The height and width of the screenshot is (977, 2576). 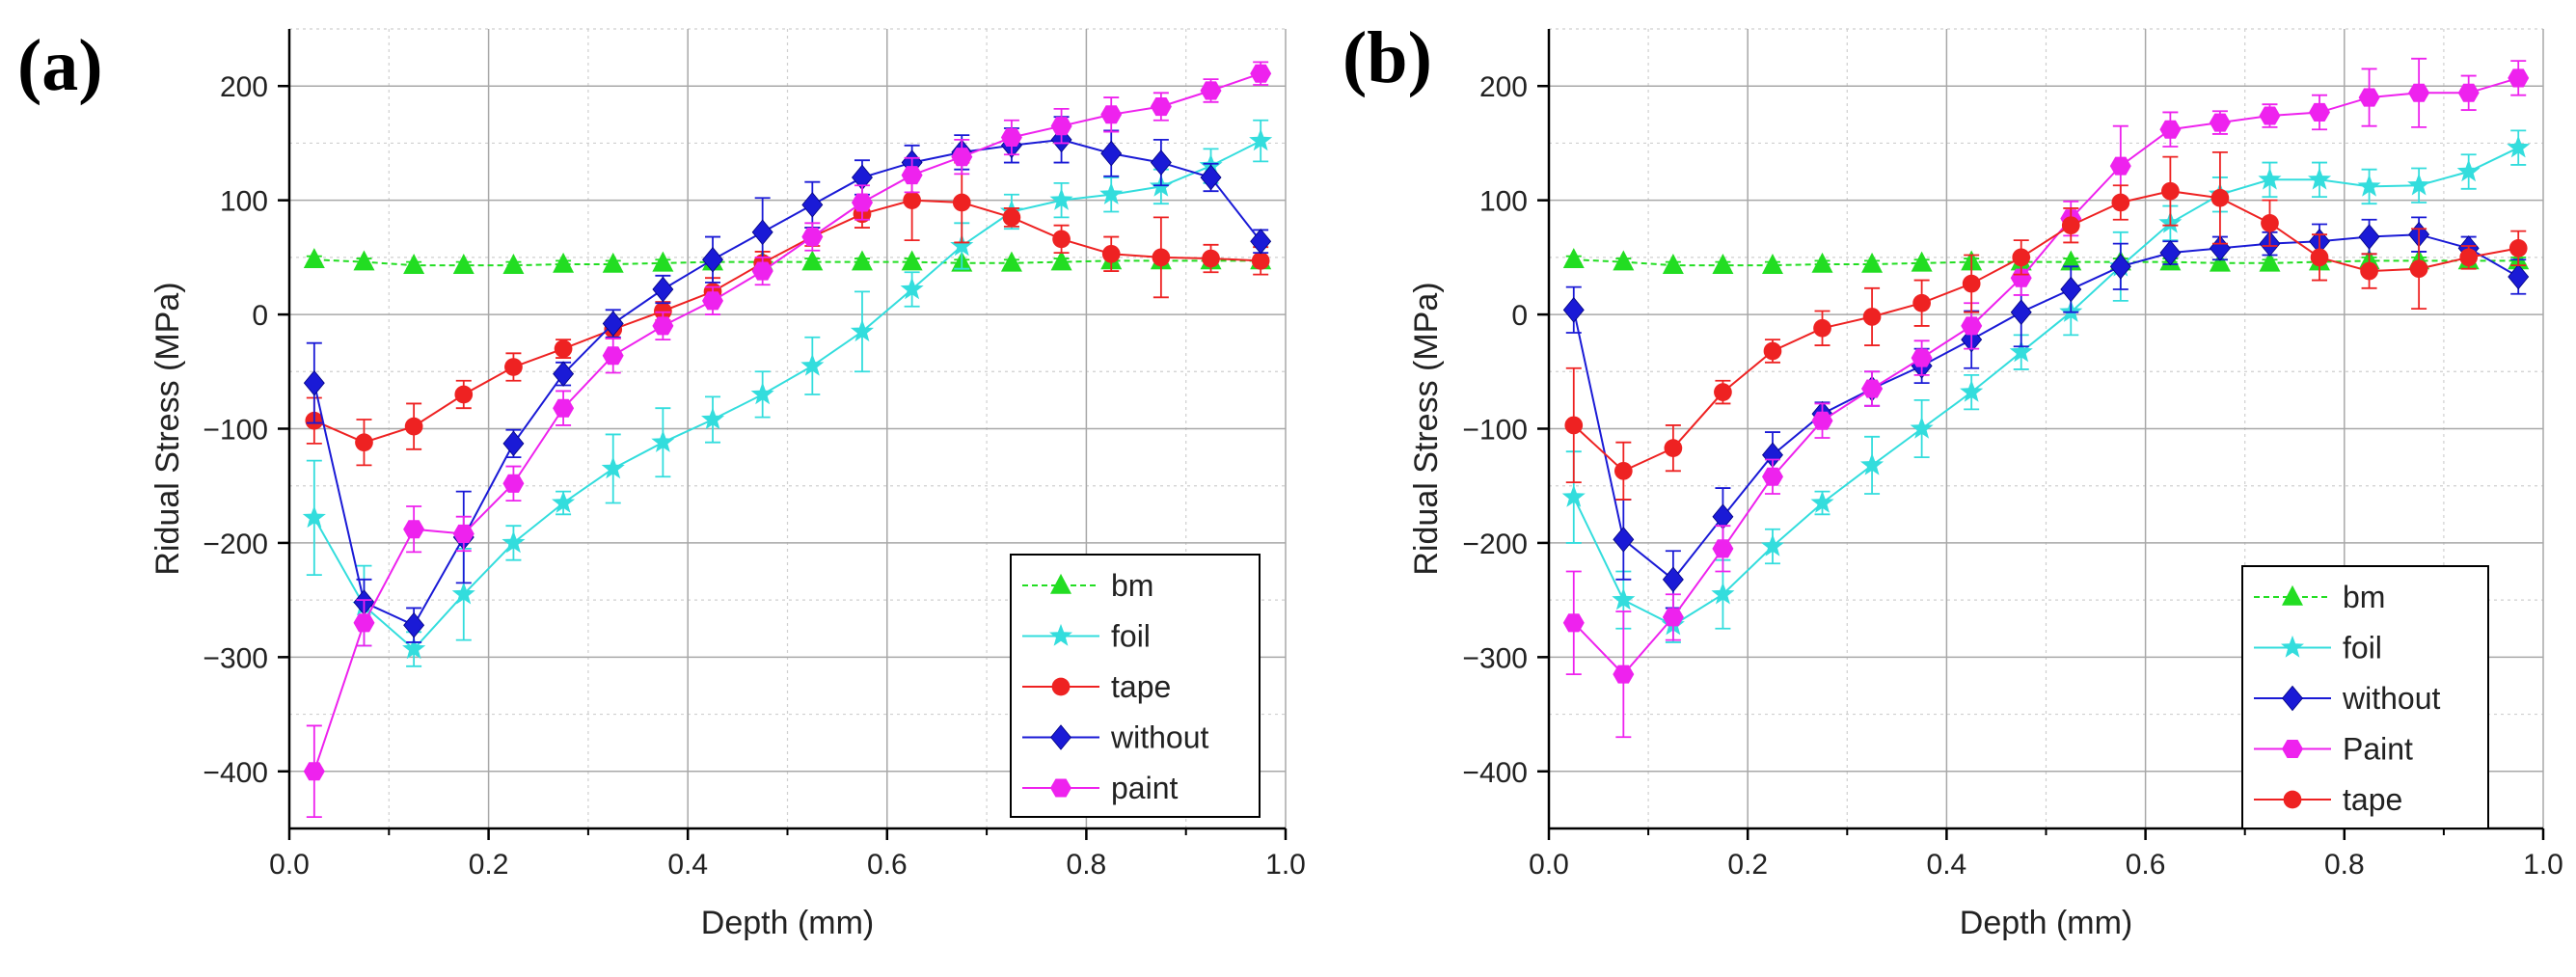 What do you see at coordinates (1947, 865) in the screenshot?
I see `x-tick-label: 0.4` at bounding box center [1947, 865].